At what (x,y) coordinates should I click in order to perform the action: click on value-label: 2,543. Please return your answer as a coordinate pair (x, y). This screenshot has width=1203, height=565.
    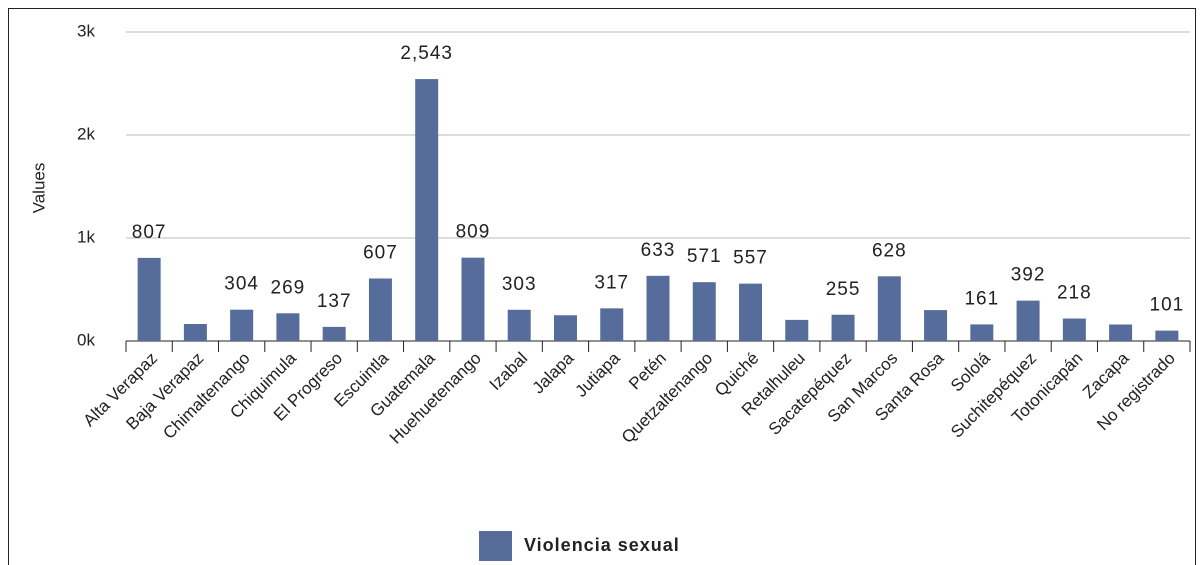
    Looking at the image, I should click on (426, 53).